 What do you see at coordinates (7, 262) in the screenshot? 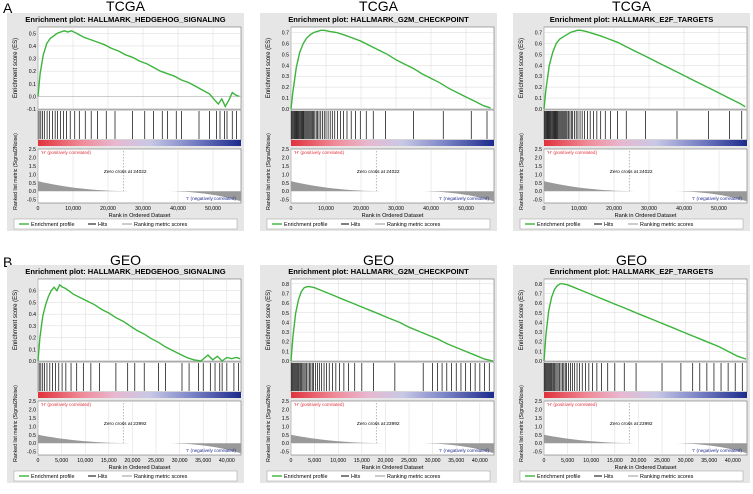
I see `row-label-b: B` at bounding box center [7, 262].